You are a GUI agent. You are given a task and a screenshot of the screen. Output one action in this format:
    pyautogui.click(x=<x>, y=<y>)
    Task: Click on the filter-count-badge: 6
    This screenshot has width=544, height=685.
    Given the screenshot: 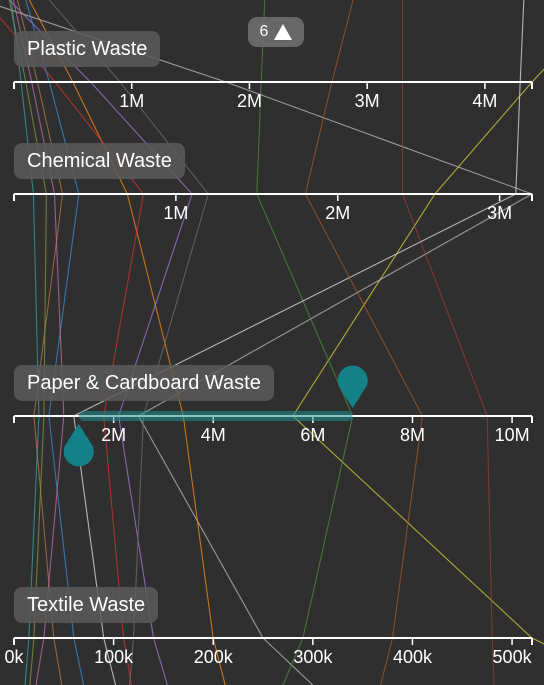 What is the action you would take?
    pyautogui.click(x=276, y=32)
    